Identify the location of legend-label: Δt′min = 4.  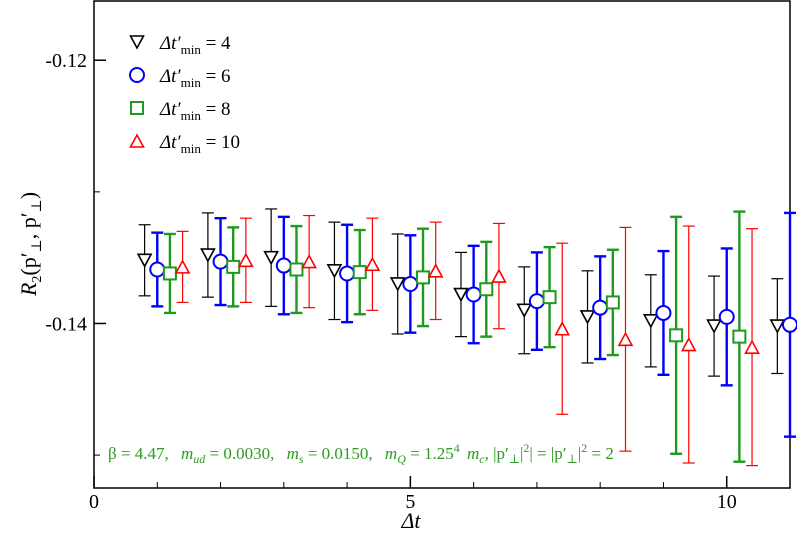
(195, 45).